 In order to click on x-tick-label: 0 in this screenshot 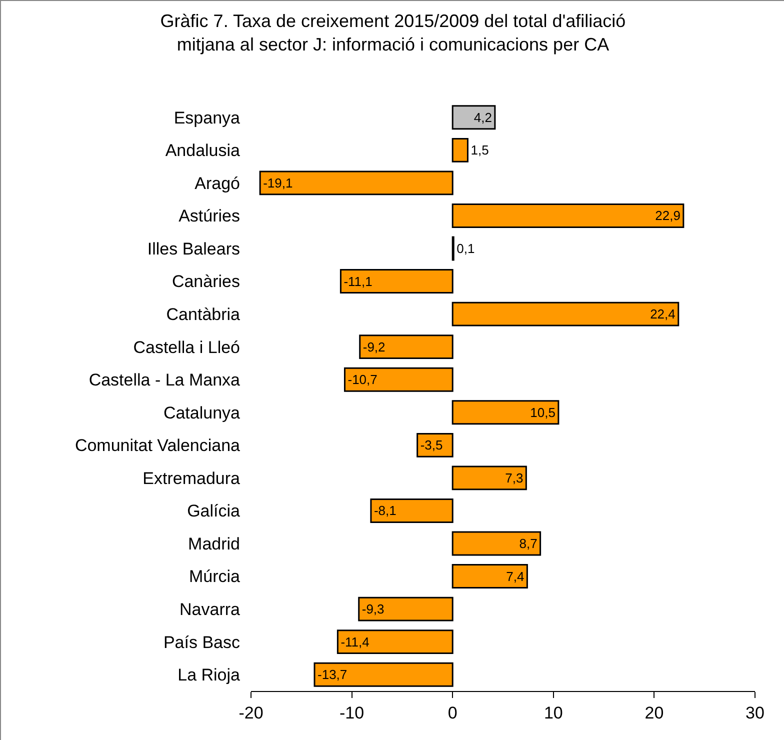, I will do `click(453, 712)`.